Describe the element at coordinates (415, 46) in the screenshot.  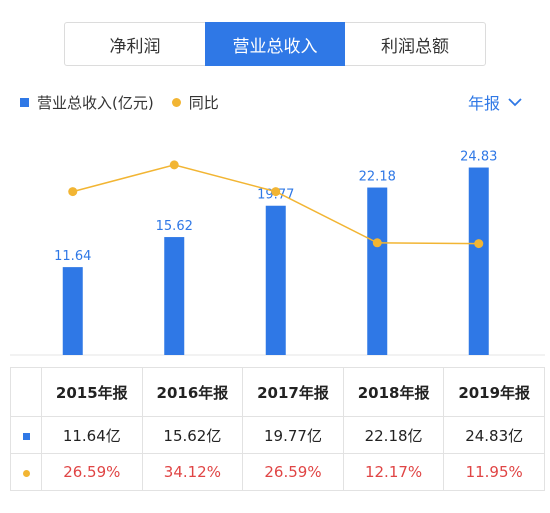
I see `tab-total-profit: 利润总额` at that location.